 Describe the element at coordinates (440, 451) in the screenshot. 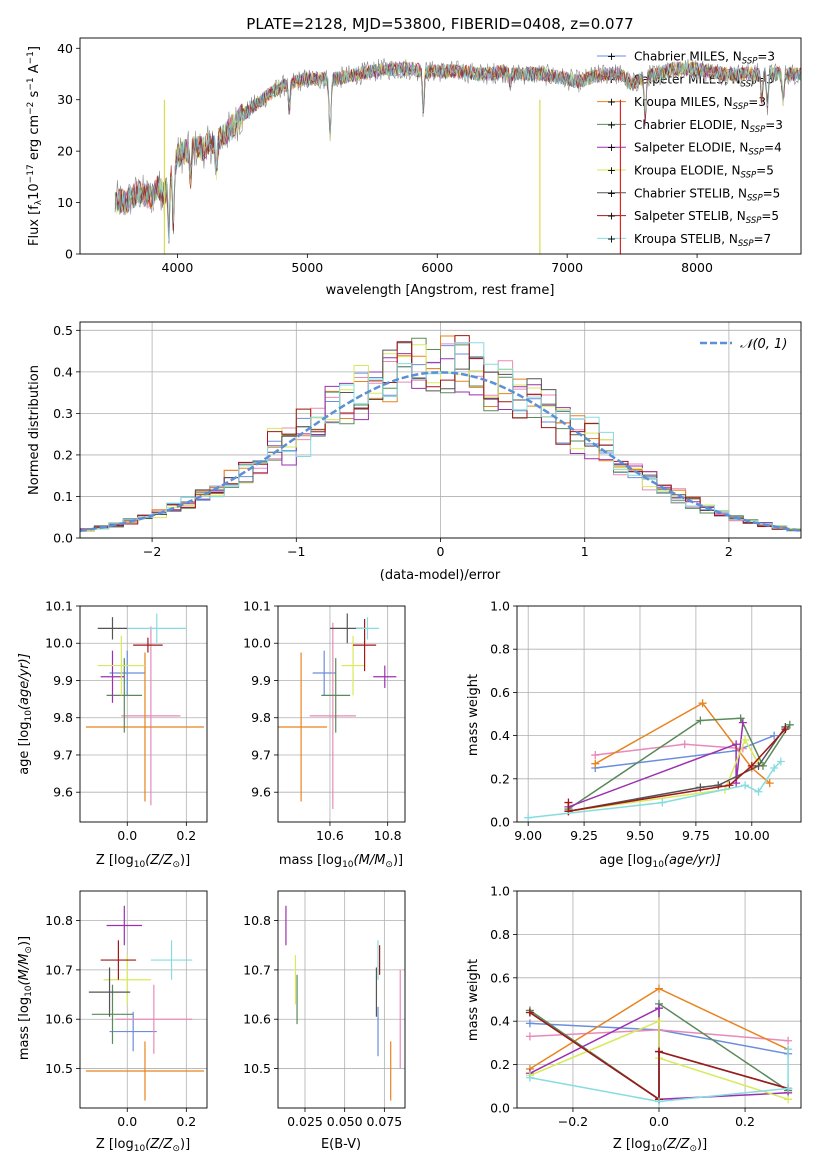

I see `normal-curve` at that location.